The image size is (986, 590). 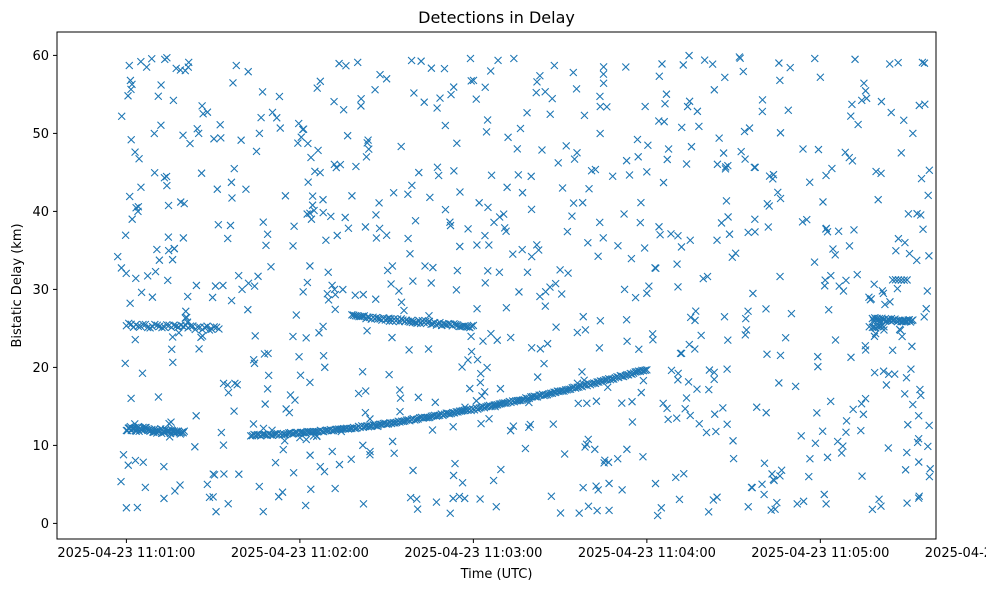 I want to click on chart-title: Detections in Delay, so click(x=496, y=17).